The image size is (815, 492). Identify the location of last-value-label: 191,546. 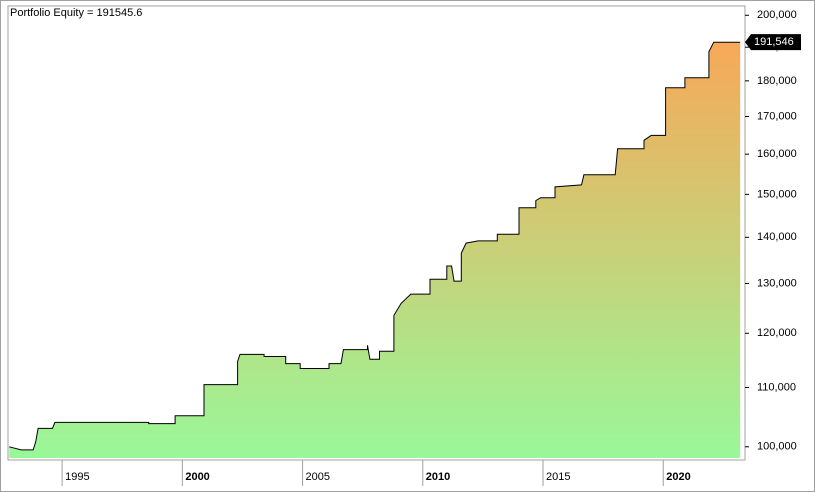
(774, 42).